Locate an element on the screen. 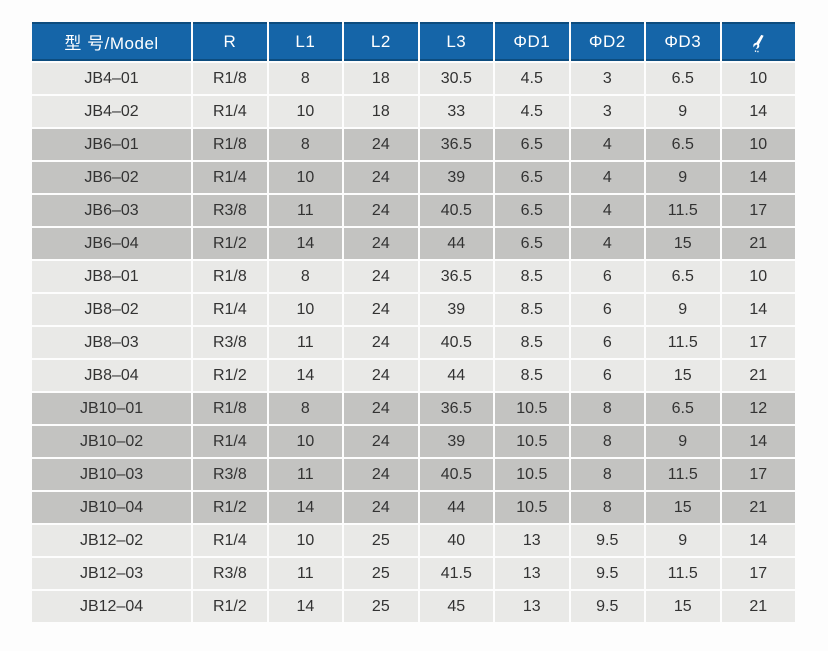 This screenshot has height=651, width=828. table-row: JB10–03 R3/8 11 24 40.5 10.5 8 11.5 17 is located at coordinates (413, 474).